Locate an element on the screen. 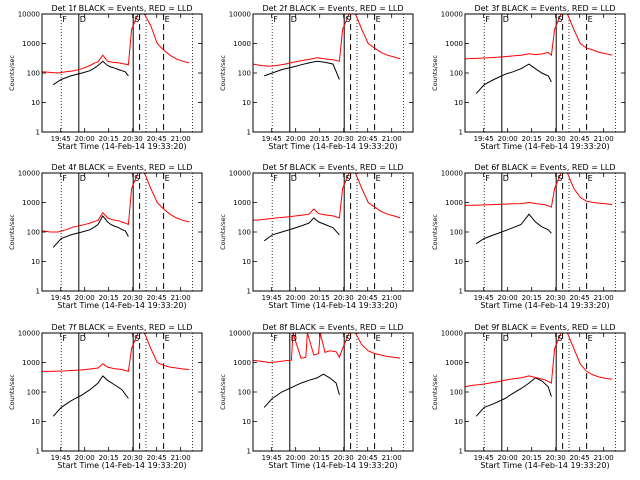  panel-title: Det 5f BLACK = Events, RED = LLD is located at coordinates (332, 167).